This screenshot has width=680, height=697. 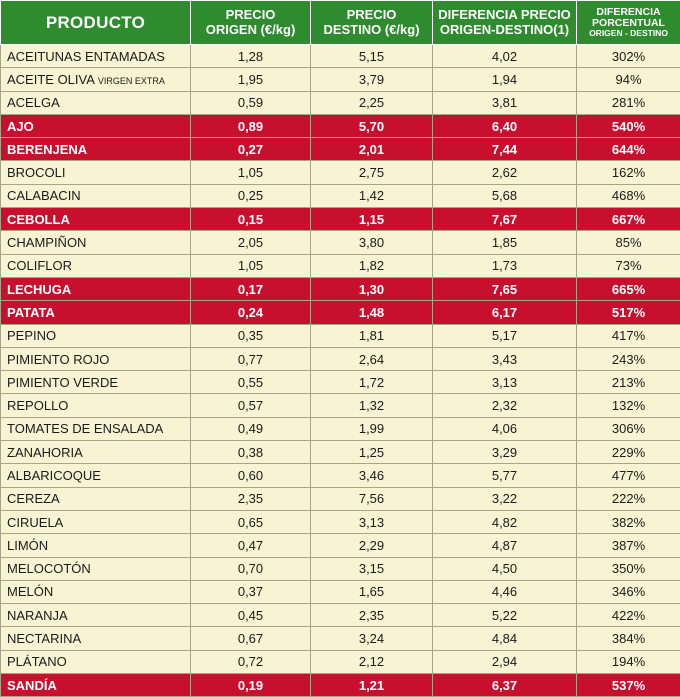 What do you see at coordinates (372, 358) in the screenshot?
I see `cell-precio-destino: 2,64` at bounding box center [372, 358].